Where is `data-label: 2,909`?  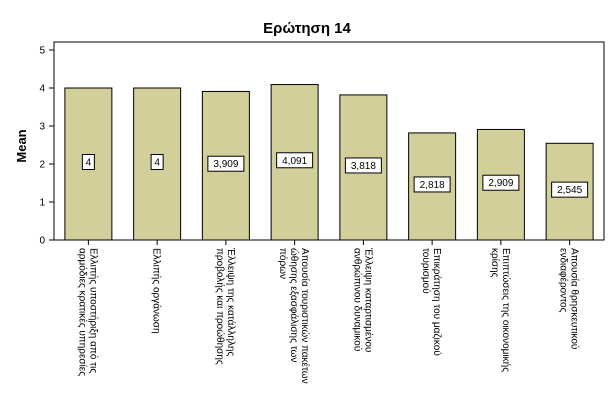 data-label: 2,909 is located at coordinates (500, 183).